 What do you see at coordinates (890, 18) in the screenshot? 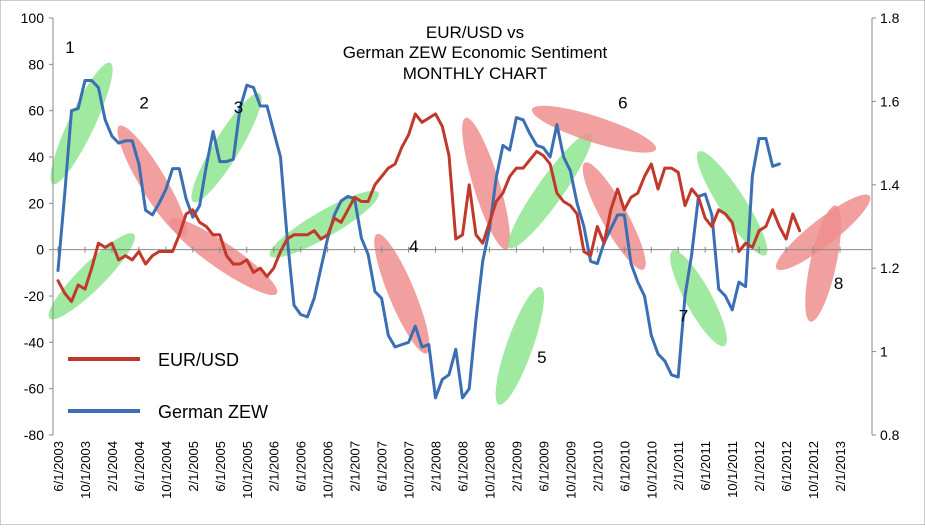
I see `y-right-tick-label: 1.8` at bounding box center [890, 18].